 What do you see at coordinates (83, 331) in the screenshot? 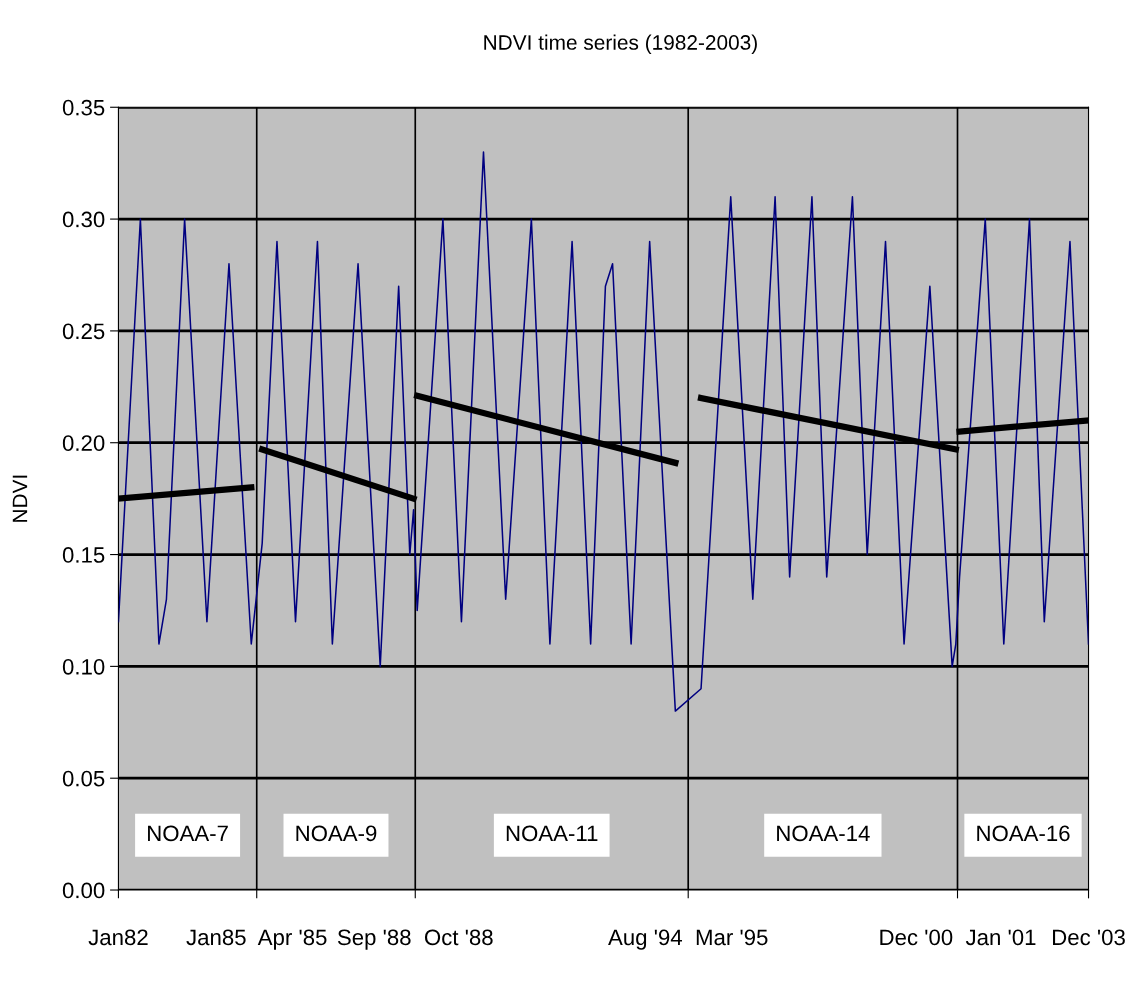
I see `y-tick-label: 0.25` at bounding box center [83, 331].